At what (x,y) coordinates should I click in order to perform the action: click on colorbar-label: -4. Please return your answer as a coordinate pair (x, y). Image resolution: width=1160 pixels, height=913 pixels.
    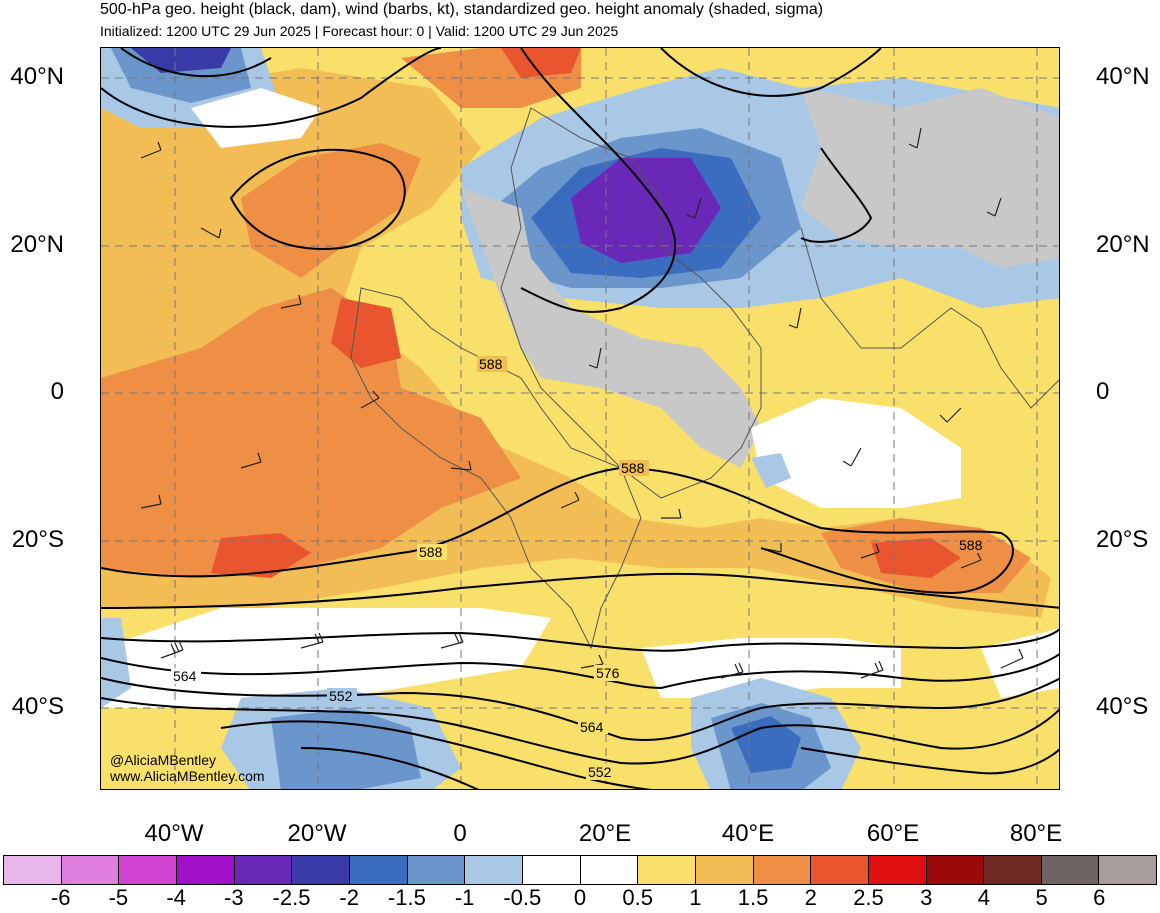
    Looking at the image, I should click on (176, 897).